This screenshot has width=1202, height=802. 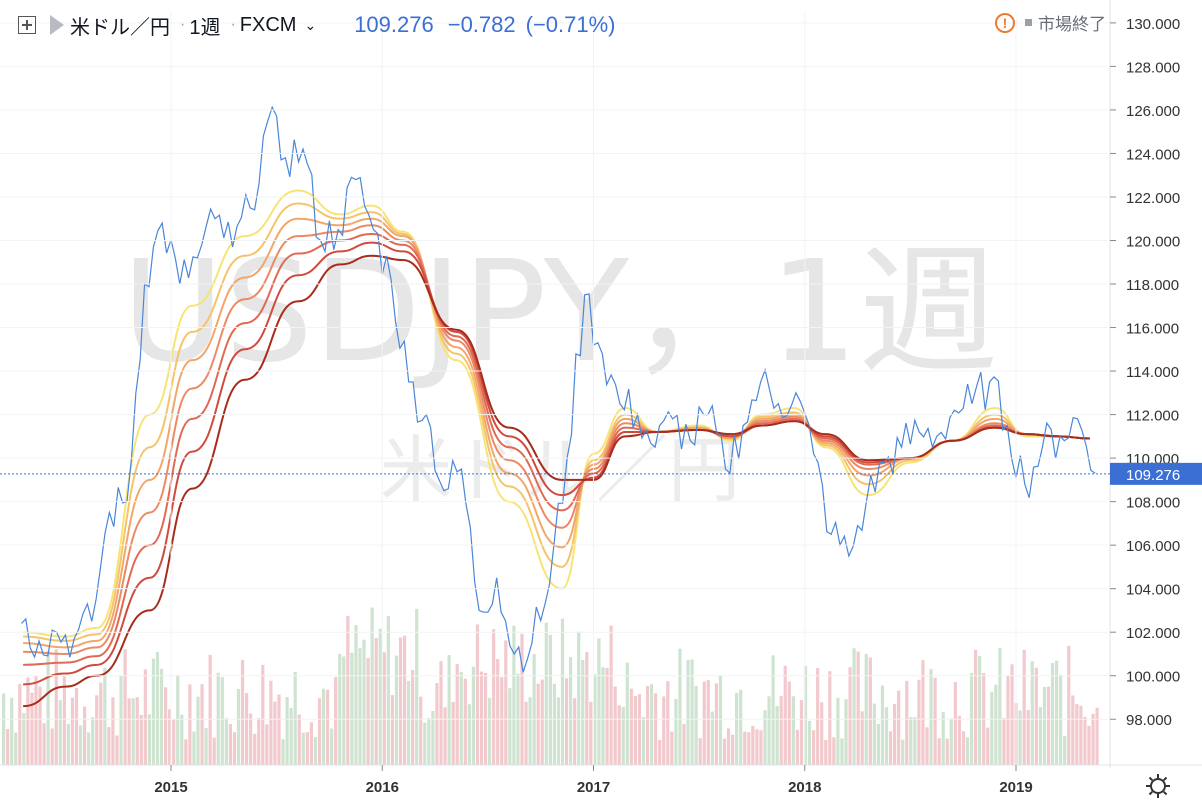 What do you see at coordinates (804, 787) in the screenshot?
I see `x-tick-label: 2018` at bounding box center [804, 787].